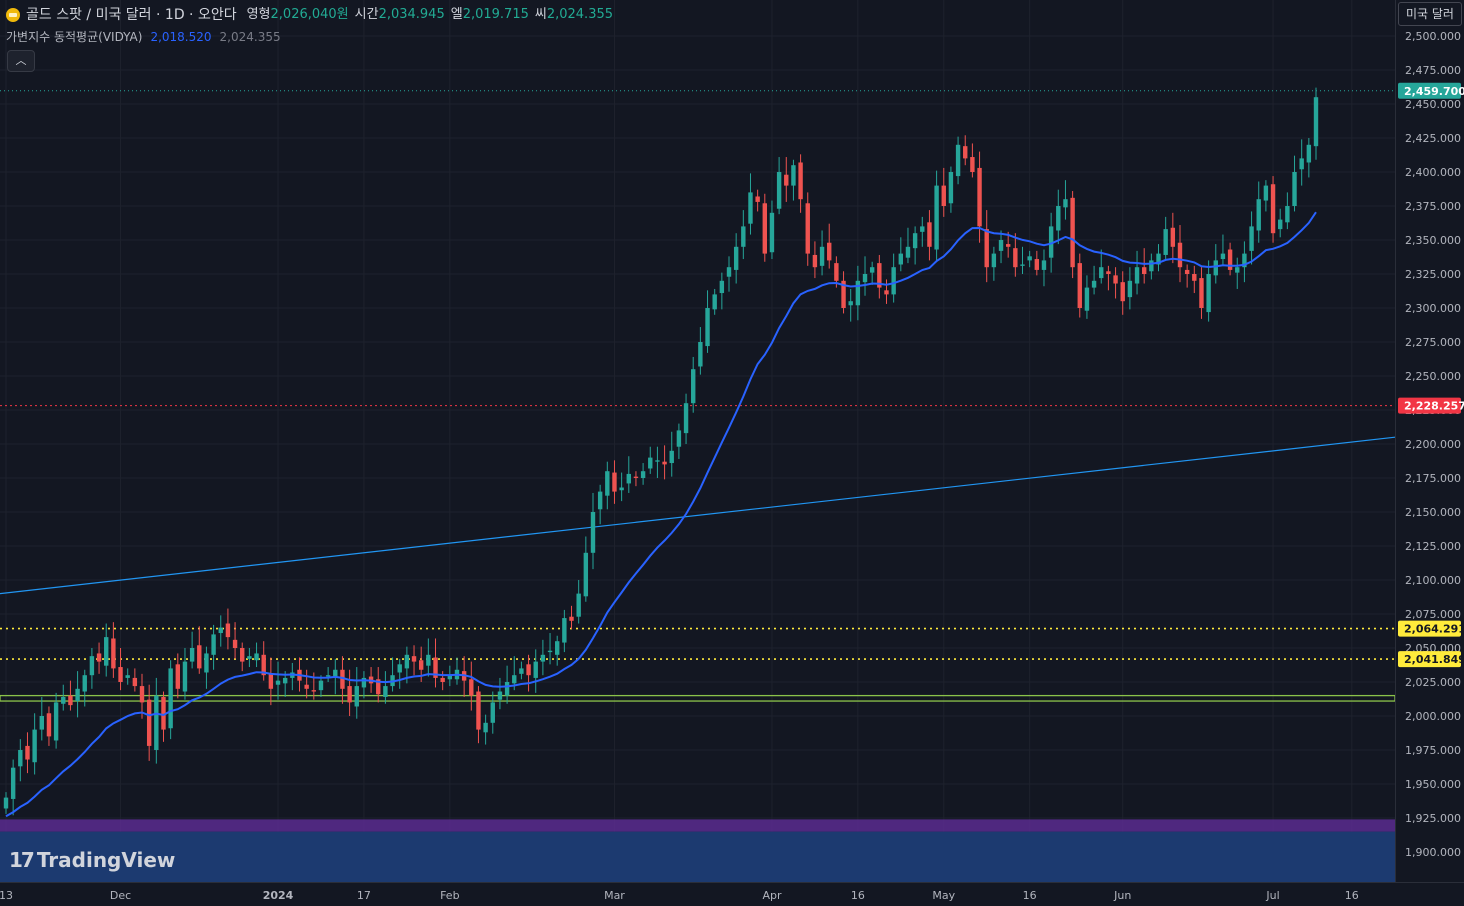 This screenshot has height=906, width=1464. I want to click on currency-button: 미국 달러, so click(1430, 14).